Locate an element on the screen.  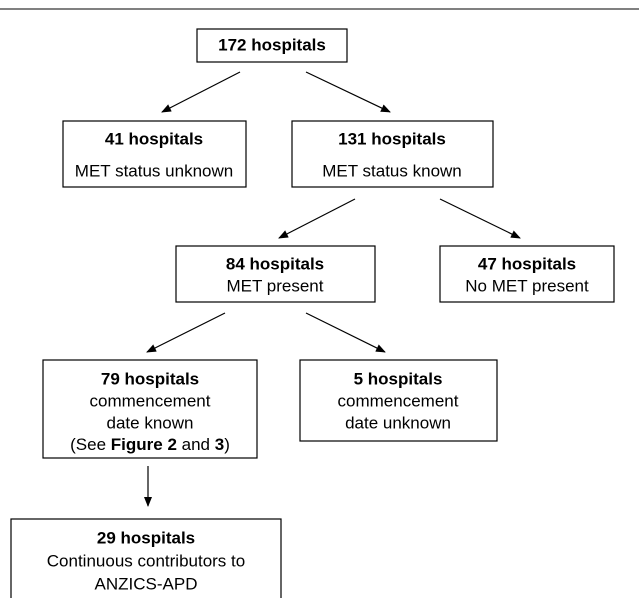
node-title: 41 hospitals is located at coordinates (154, 138).